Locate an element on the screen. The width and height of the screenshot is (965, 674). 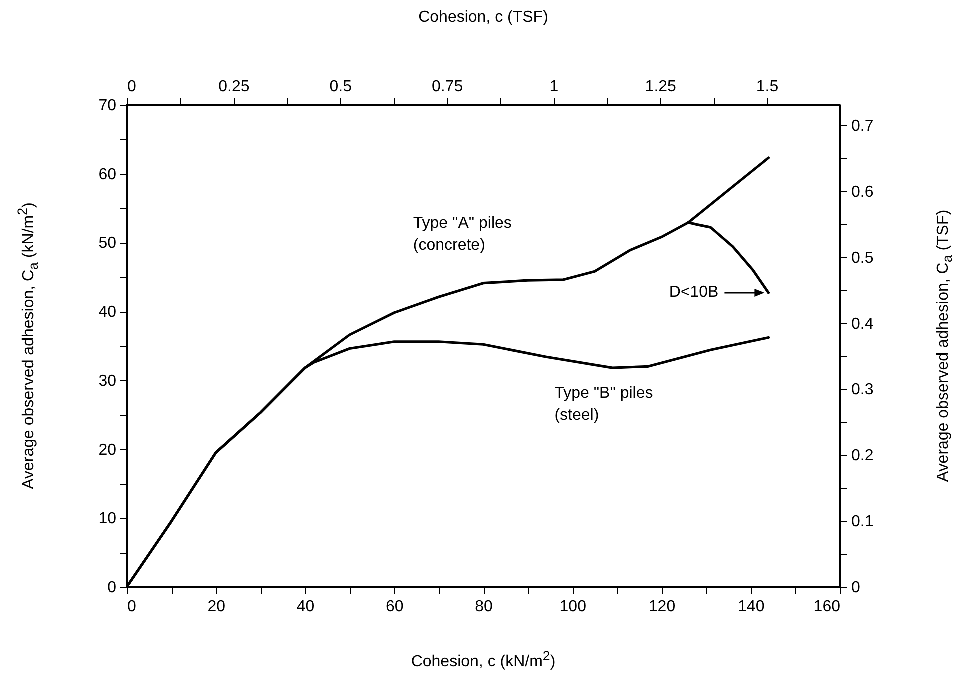
x2-tick-label: 0.5 is located at coordinates (341, 87).